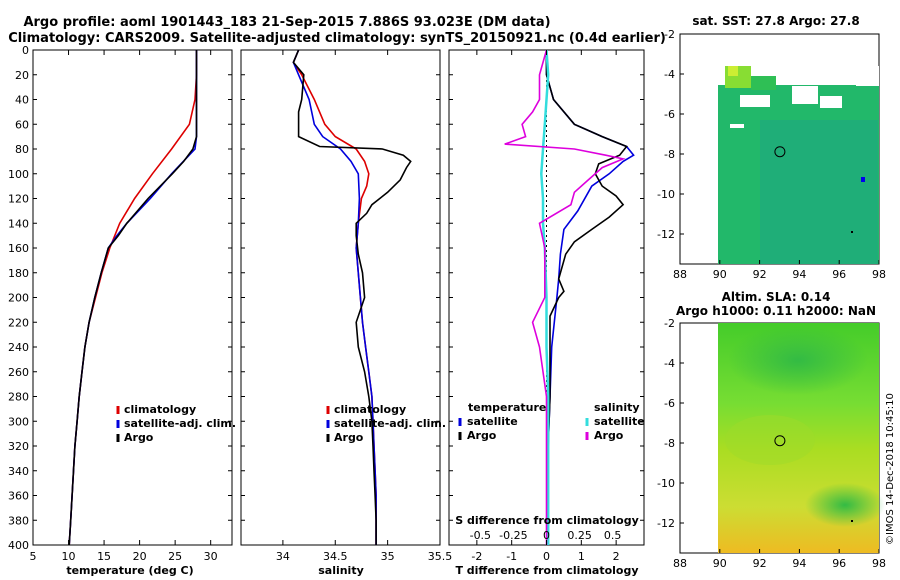  What do you see at coordinates (18, 372) in the screenshot?
I see `y-tick-label: 260` at bounding box center [18, 372].